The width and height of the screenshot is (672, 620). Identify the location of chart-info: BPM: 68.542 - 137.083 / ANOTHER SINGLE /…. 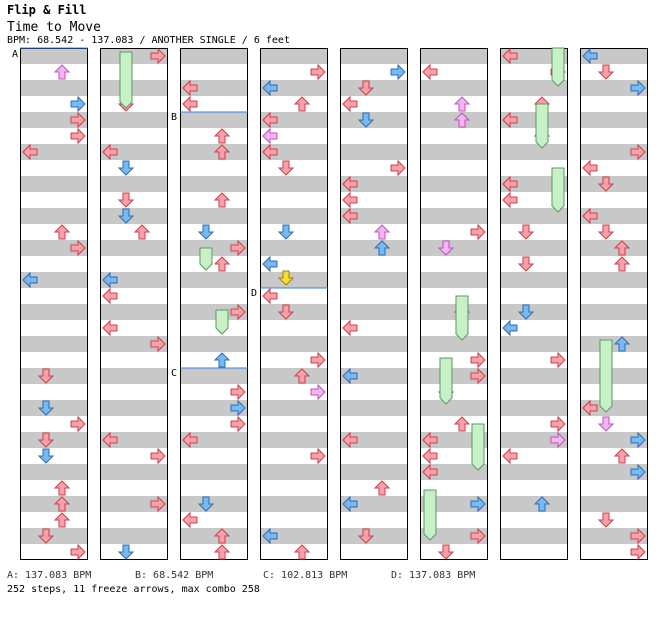
(148, 40).